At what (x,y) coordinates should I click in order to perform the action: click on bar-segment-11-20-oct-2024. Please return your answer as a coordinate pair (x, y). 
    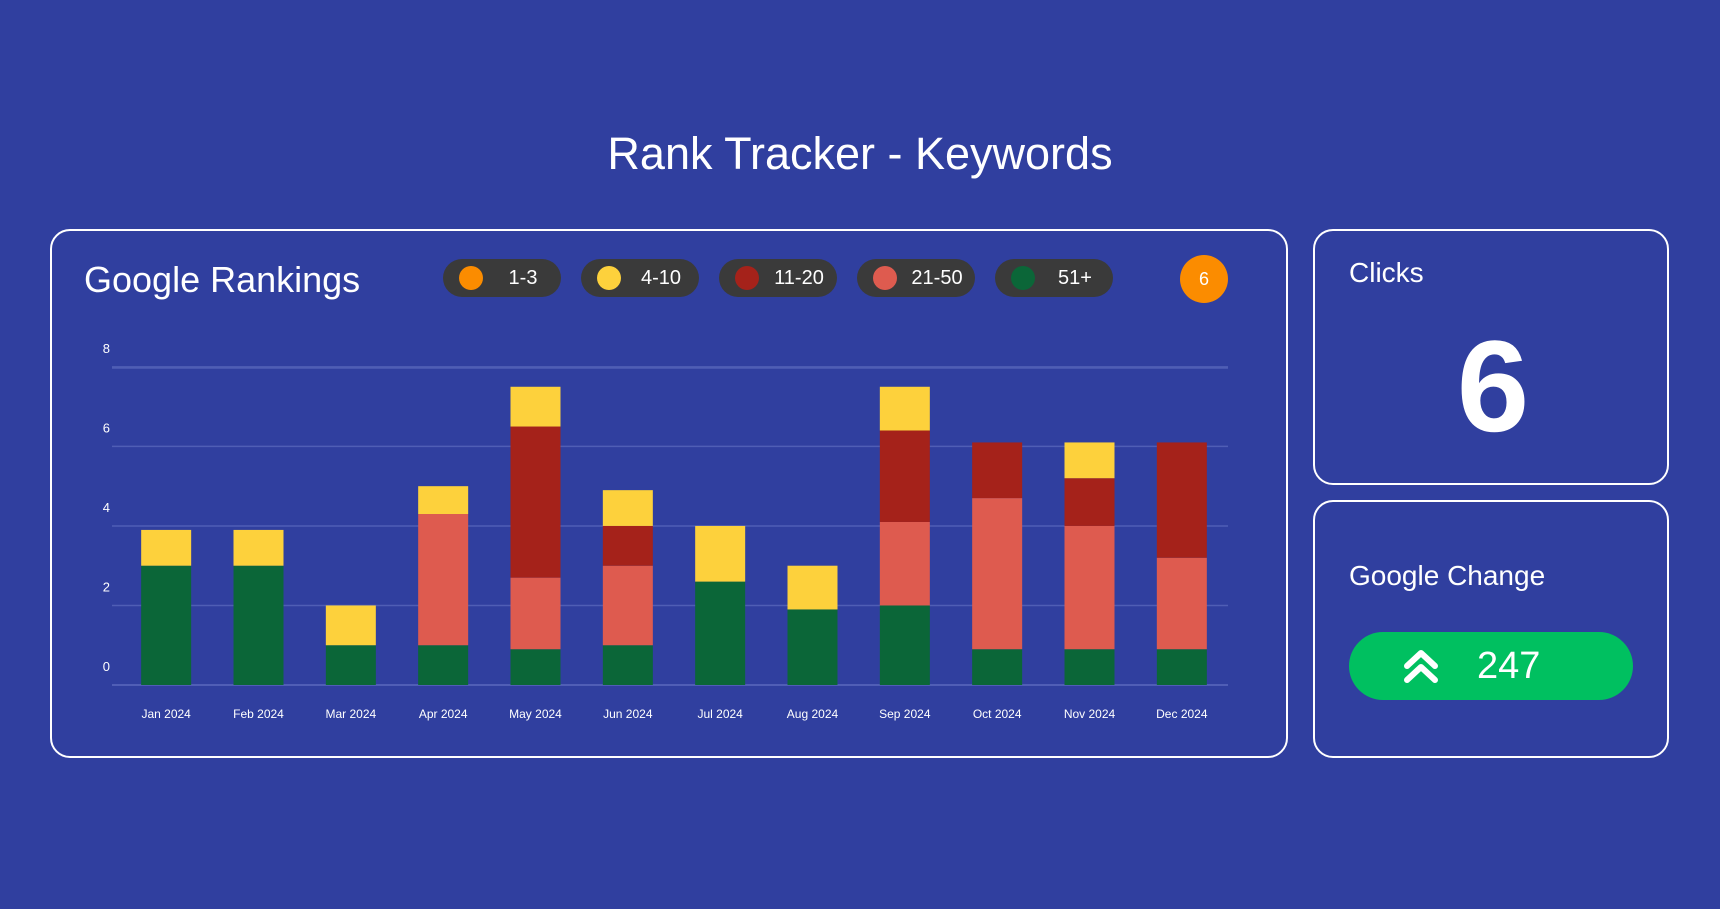
    Looking at the image, I should click on (997, 470).